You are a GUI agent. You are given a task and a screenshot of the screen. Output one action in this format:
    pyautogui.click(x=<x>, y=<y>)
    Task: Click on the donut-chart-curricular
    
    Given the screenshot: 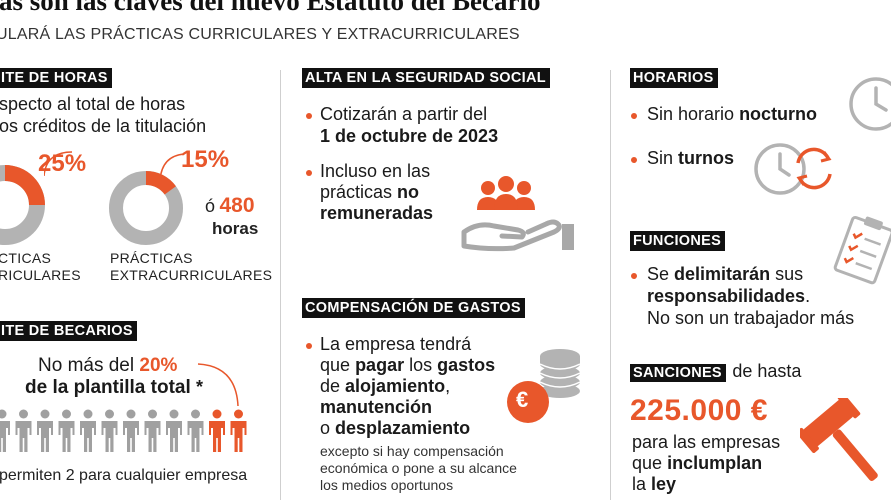 What is the action you would take?
    pyautogui.click(x=22, y=205)
    